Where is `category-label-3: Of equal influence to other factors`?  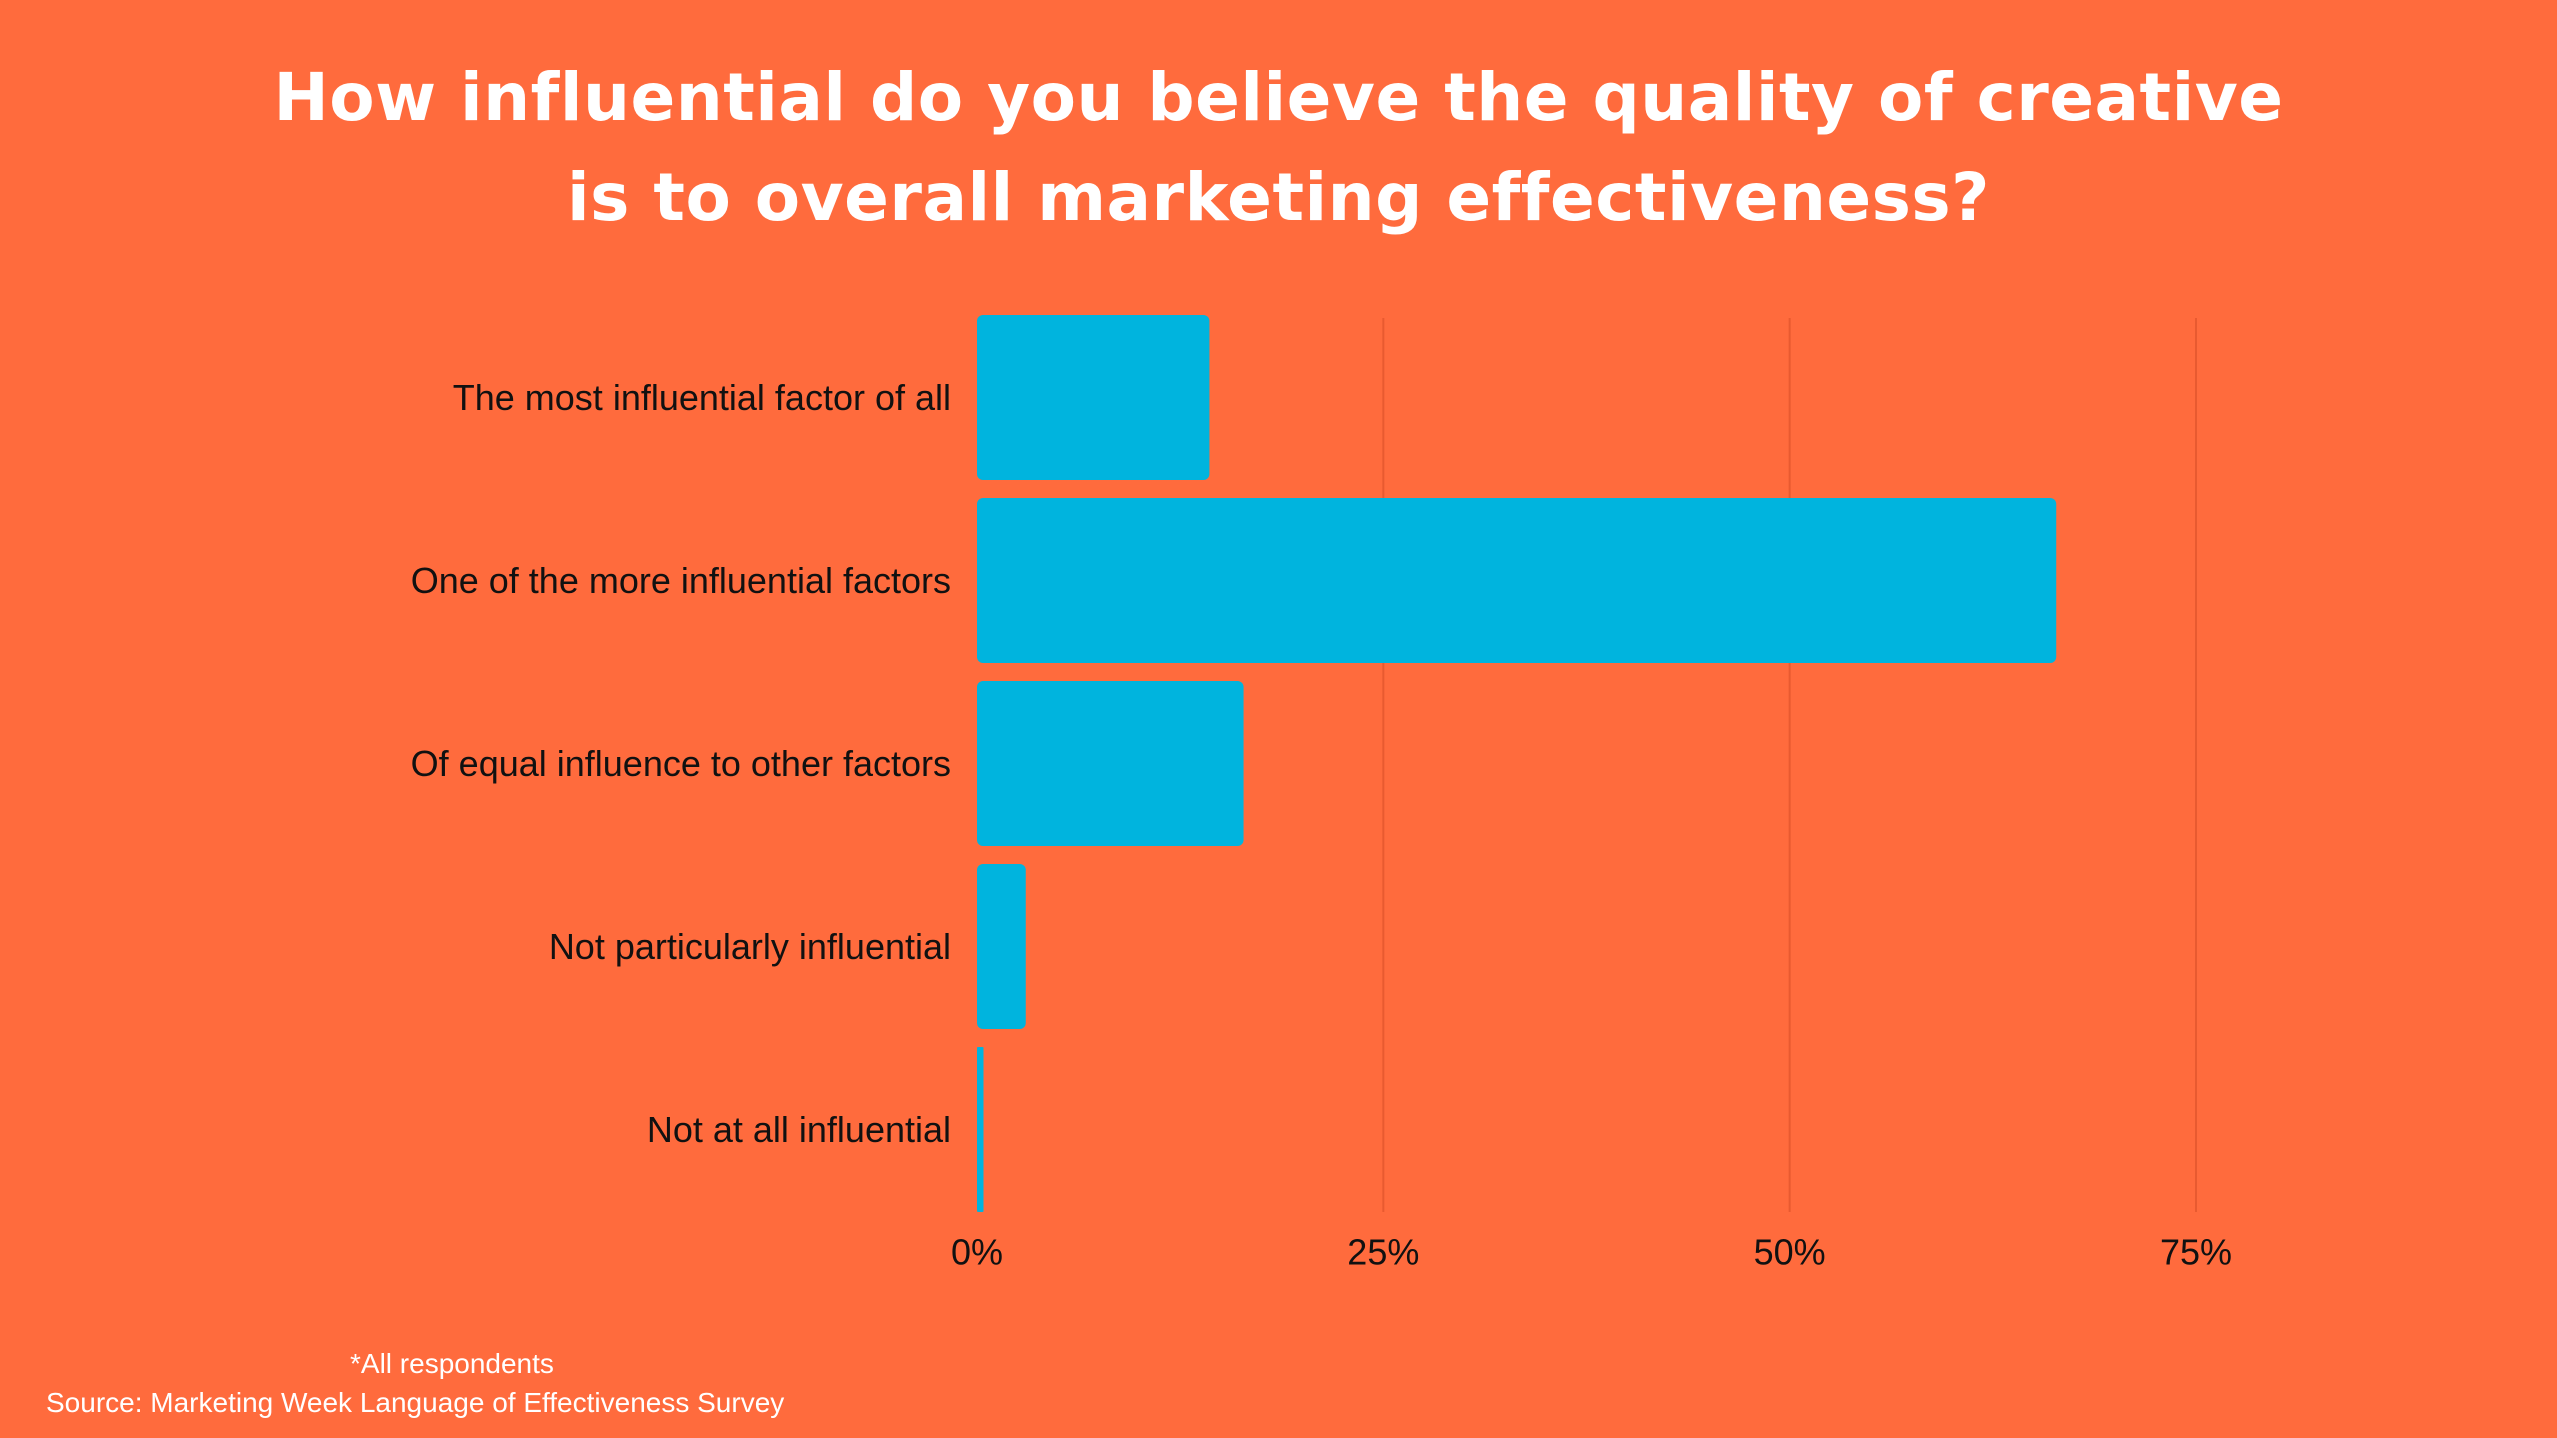 category-label-3: Of equal influence to other factors is located at coordinates (681, 763).